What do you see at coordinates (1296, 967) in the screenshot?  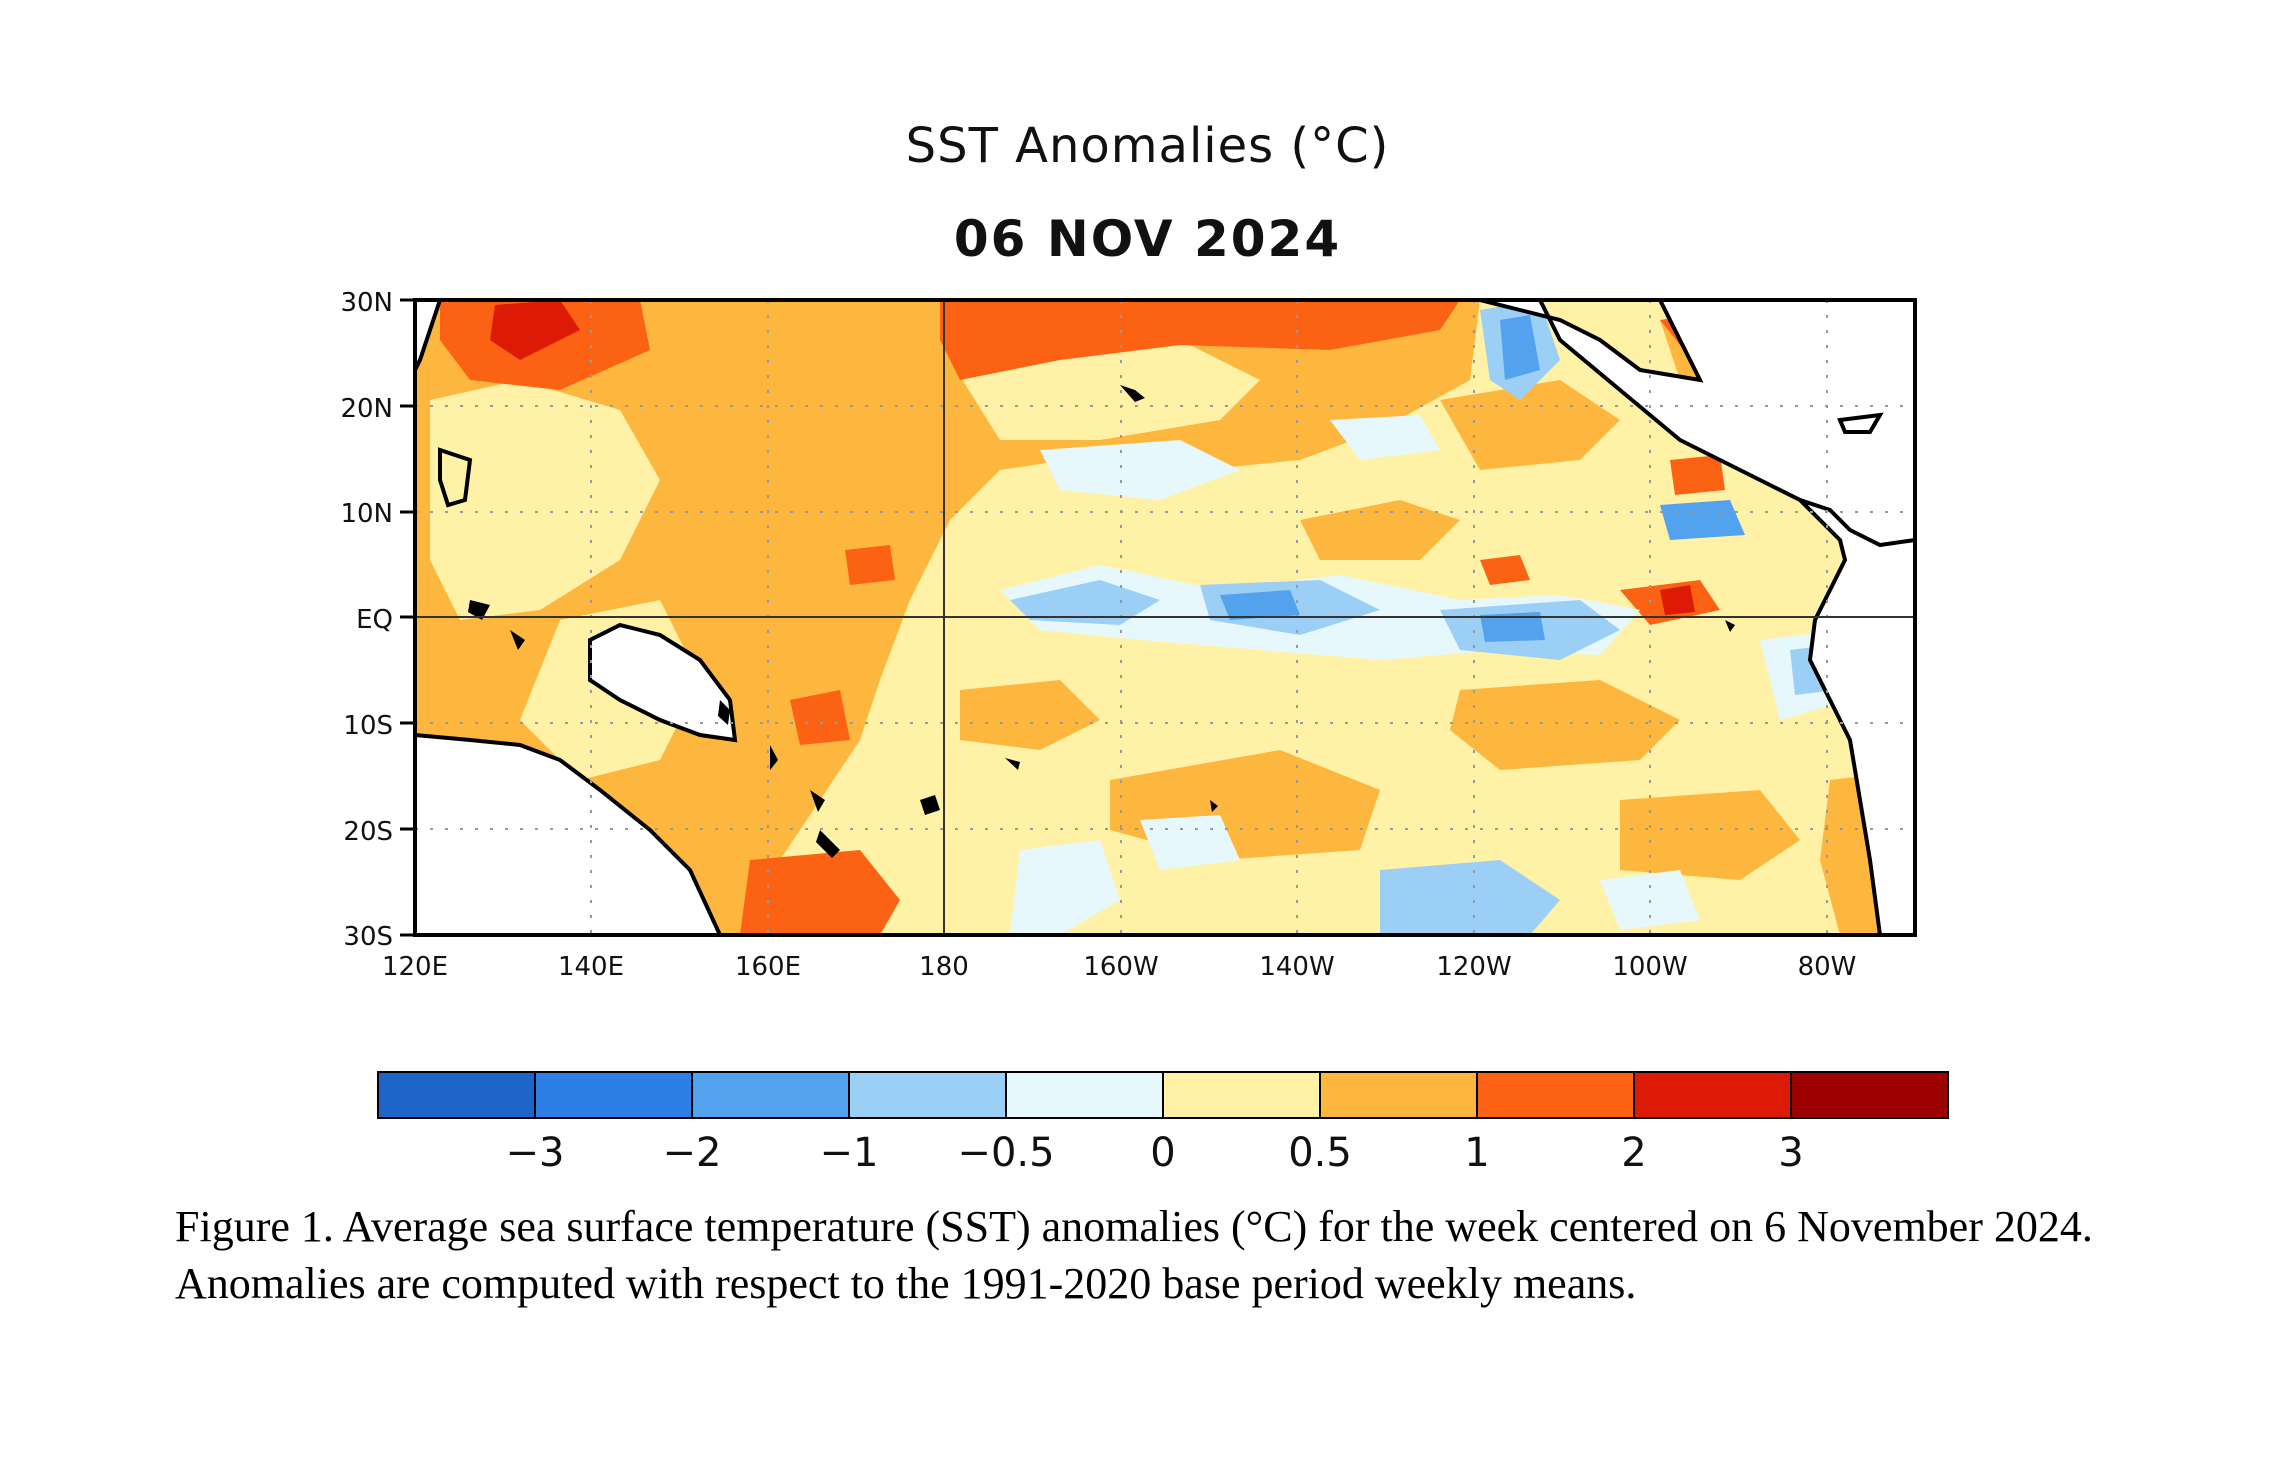 I see `lon-label: 140W` at bounding box center [1296, 967].